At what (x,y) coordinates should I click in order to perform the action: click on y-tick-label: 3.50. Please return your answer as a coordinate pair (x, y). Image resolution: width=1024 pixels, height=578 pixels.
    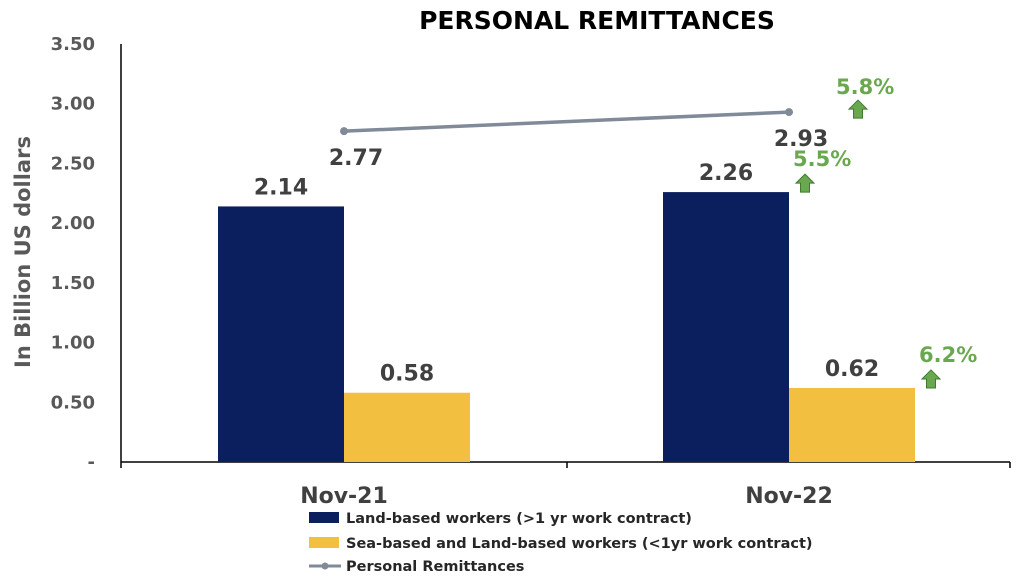
    Looking at the image, I should click on (73, 44).